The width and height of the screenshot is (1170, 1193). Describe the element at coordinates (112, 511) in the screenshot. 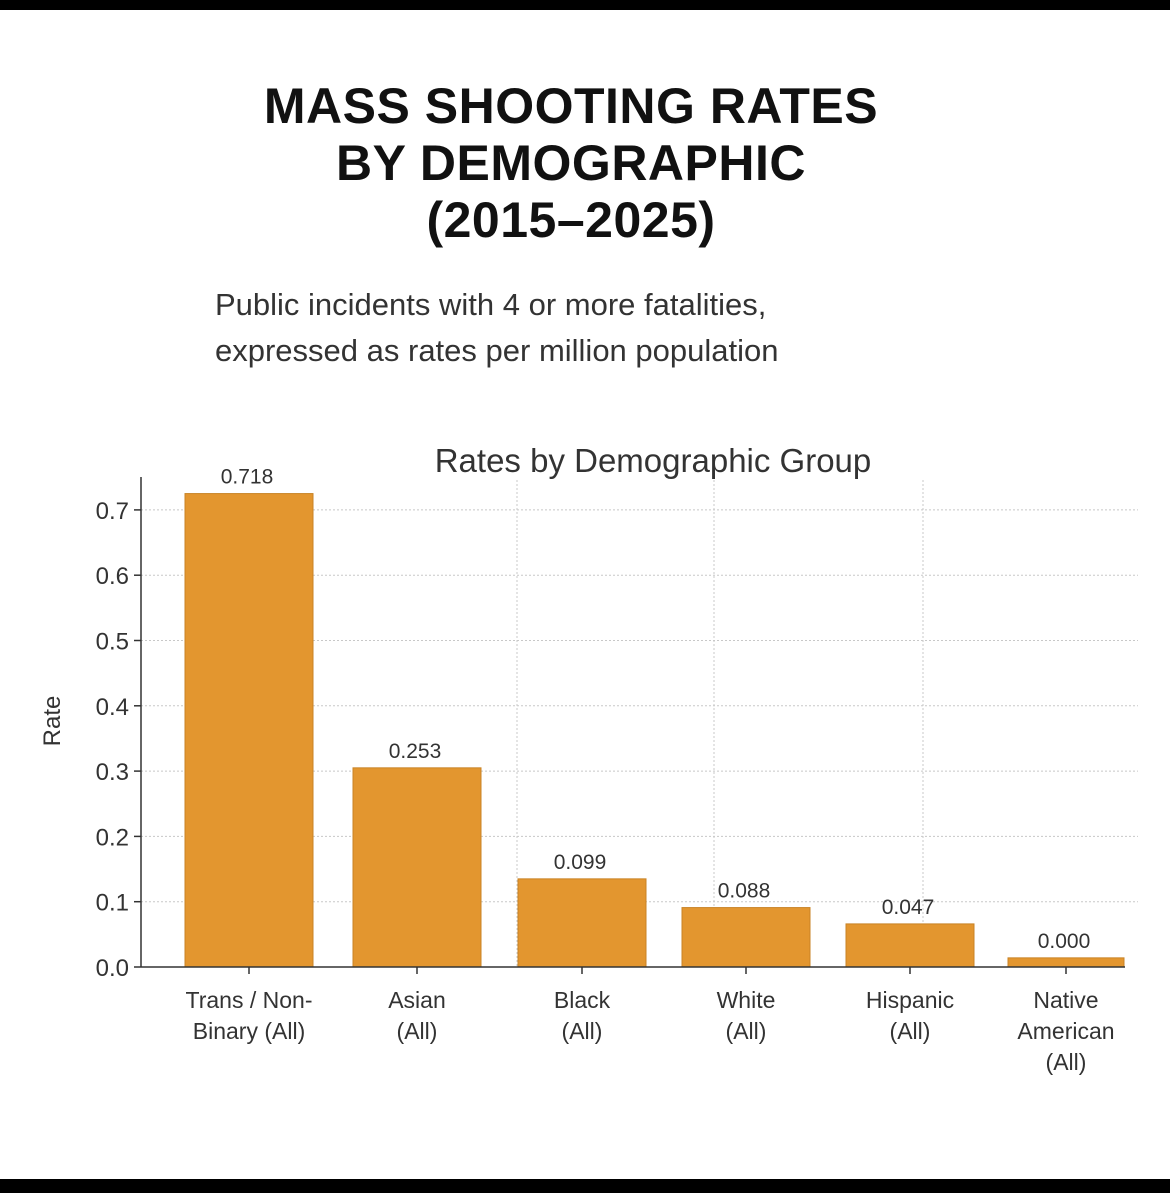

I see `y-tick-label: 0.7` at that location.